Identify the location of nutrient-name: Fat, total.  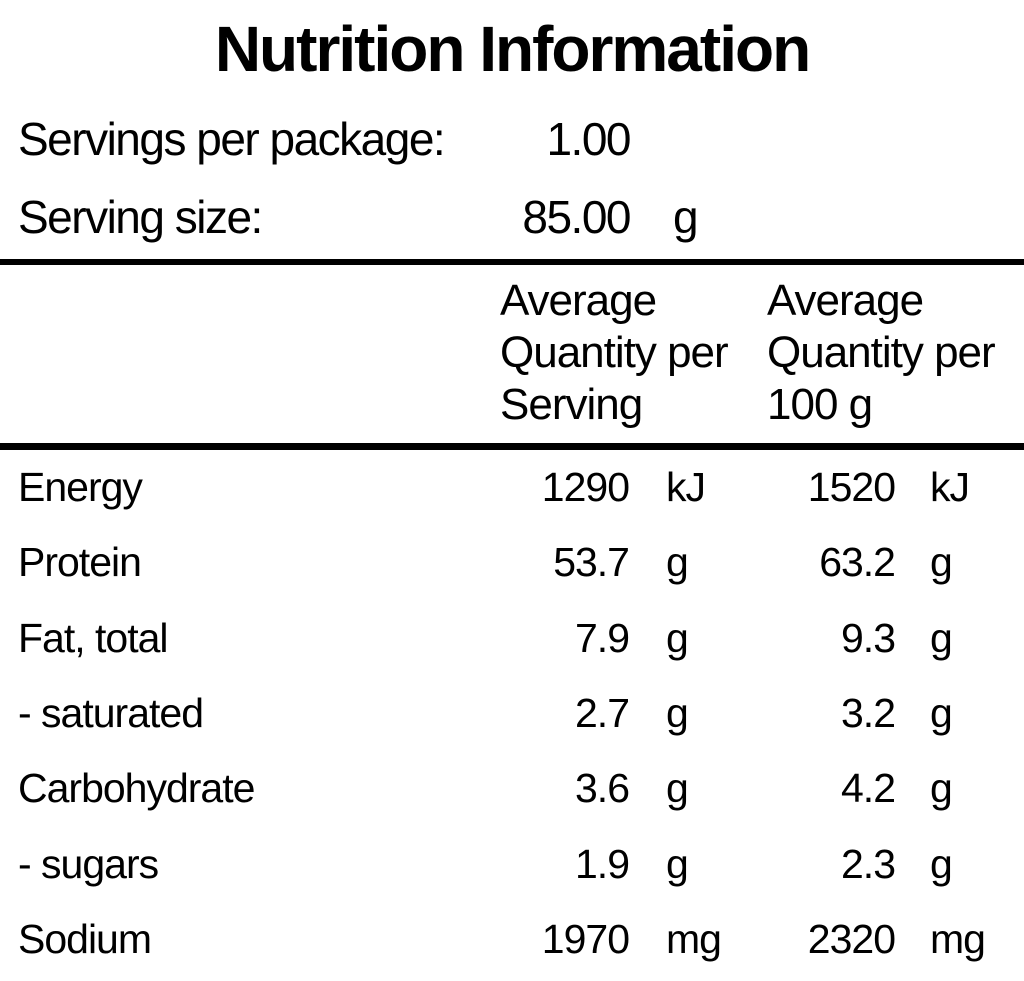
(93, 637).